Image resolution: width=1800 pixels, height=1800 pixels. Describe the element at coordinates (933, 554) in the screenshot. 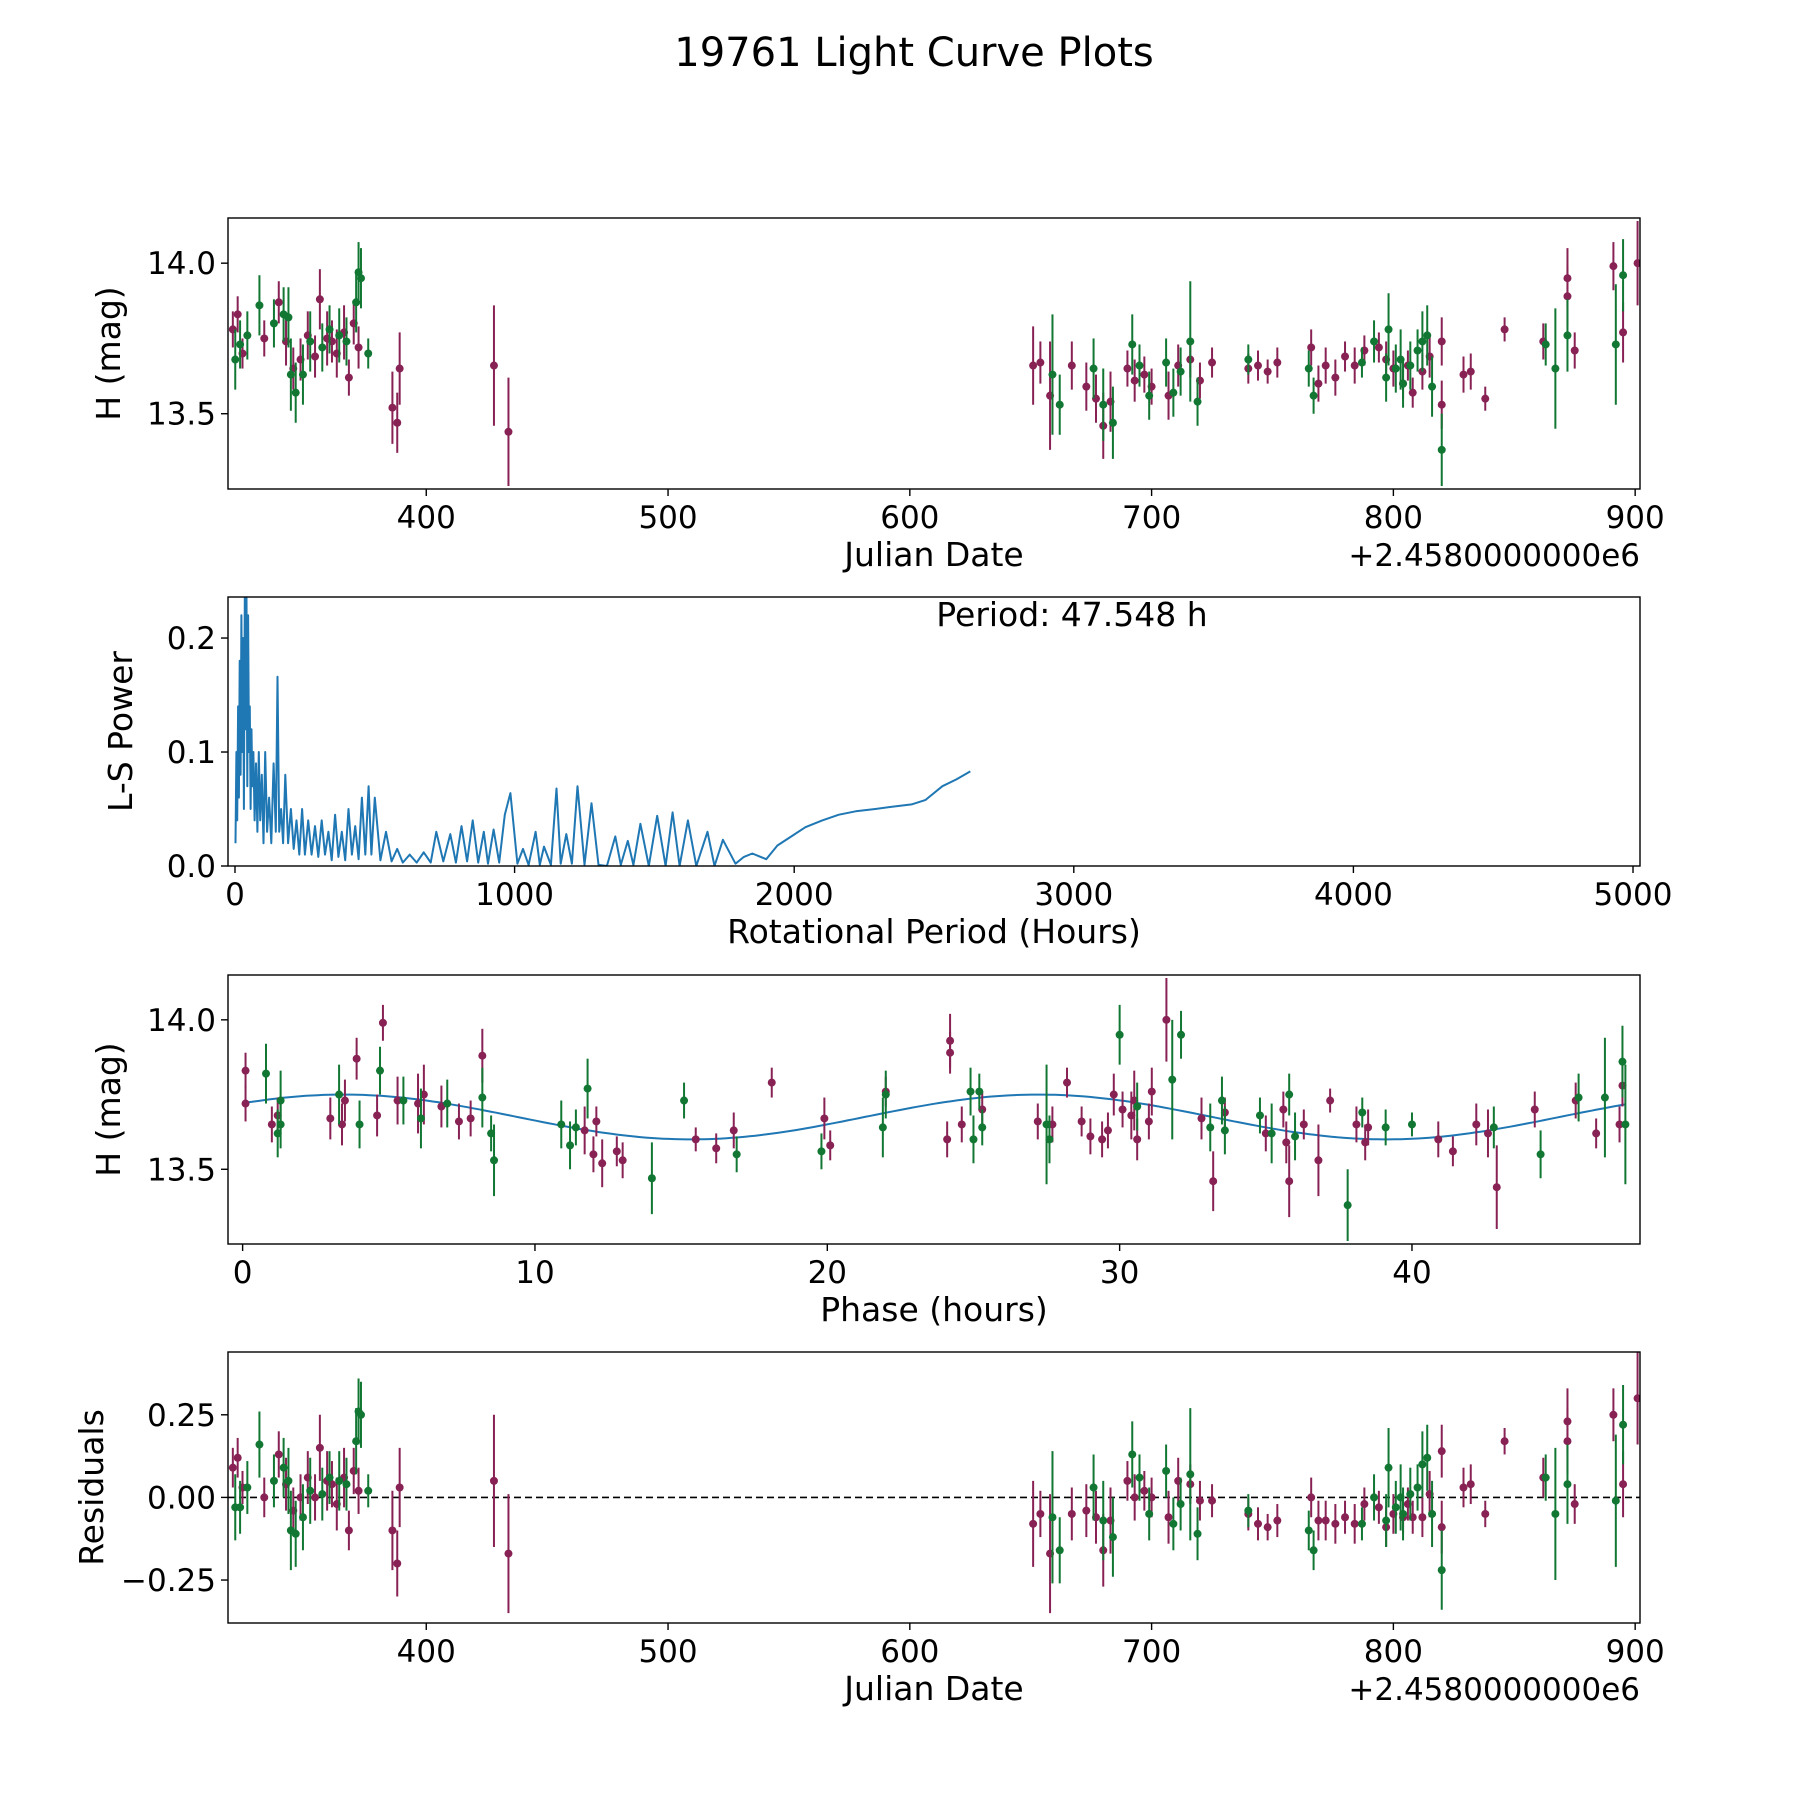

I see `x-axis-label: Julian Date` at that location.